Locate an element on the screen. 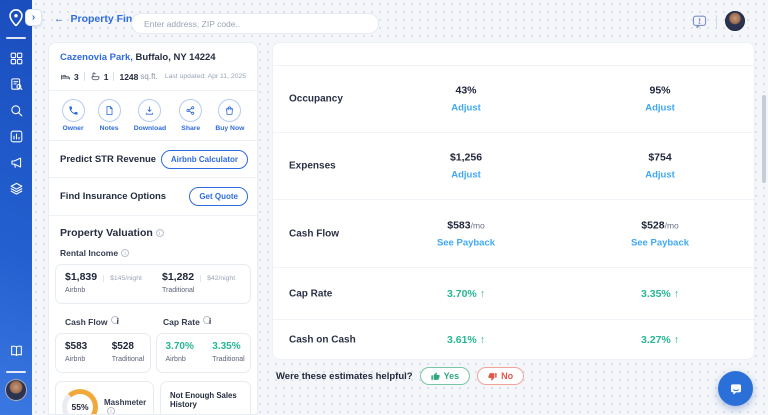 This screenshot has width=768, height=415. feedback-yes-button: Yes is located at coordinates (445, 376).